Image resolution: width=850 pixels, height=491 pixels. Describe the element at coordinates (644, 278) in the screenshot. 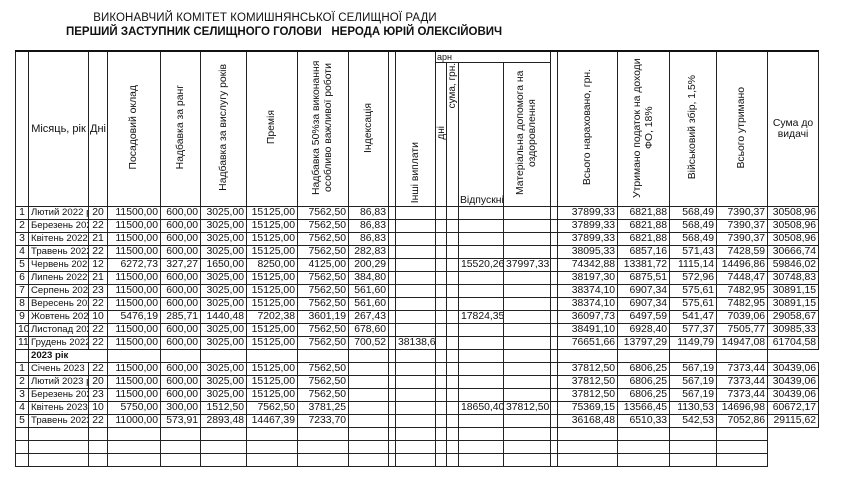

I see `table-cell: 6875,51` at that location.